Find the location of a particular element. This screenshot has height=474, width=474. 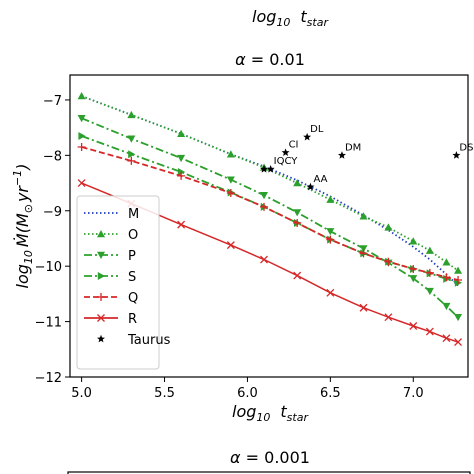

y-tick-label: −10 is located at coordinates (48, 267).